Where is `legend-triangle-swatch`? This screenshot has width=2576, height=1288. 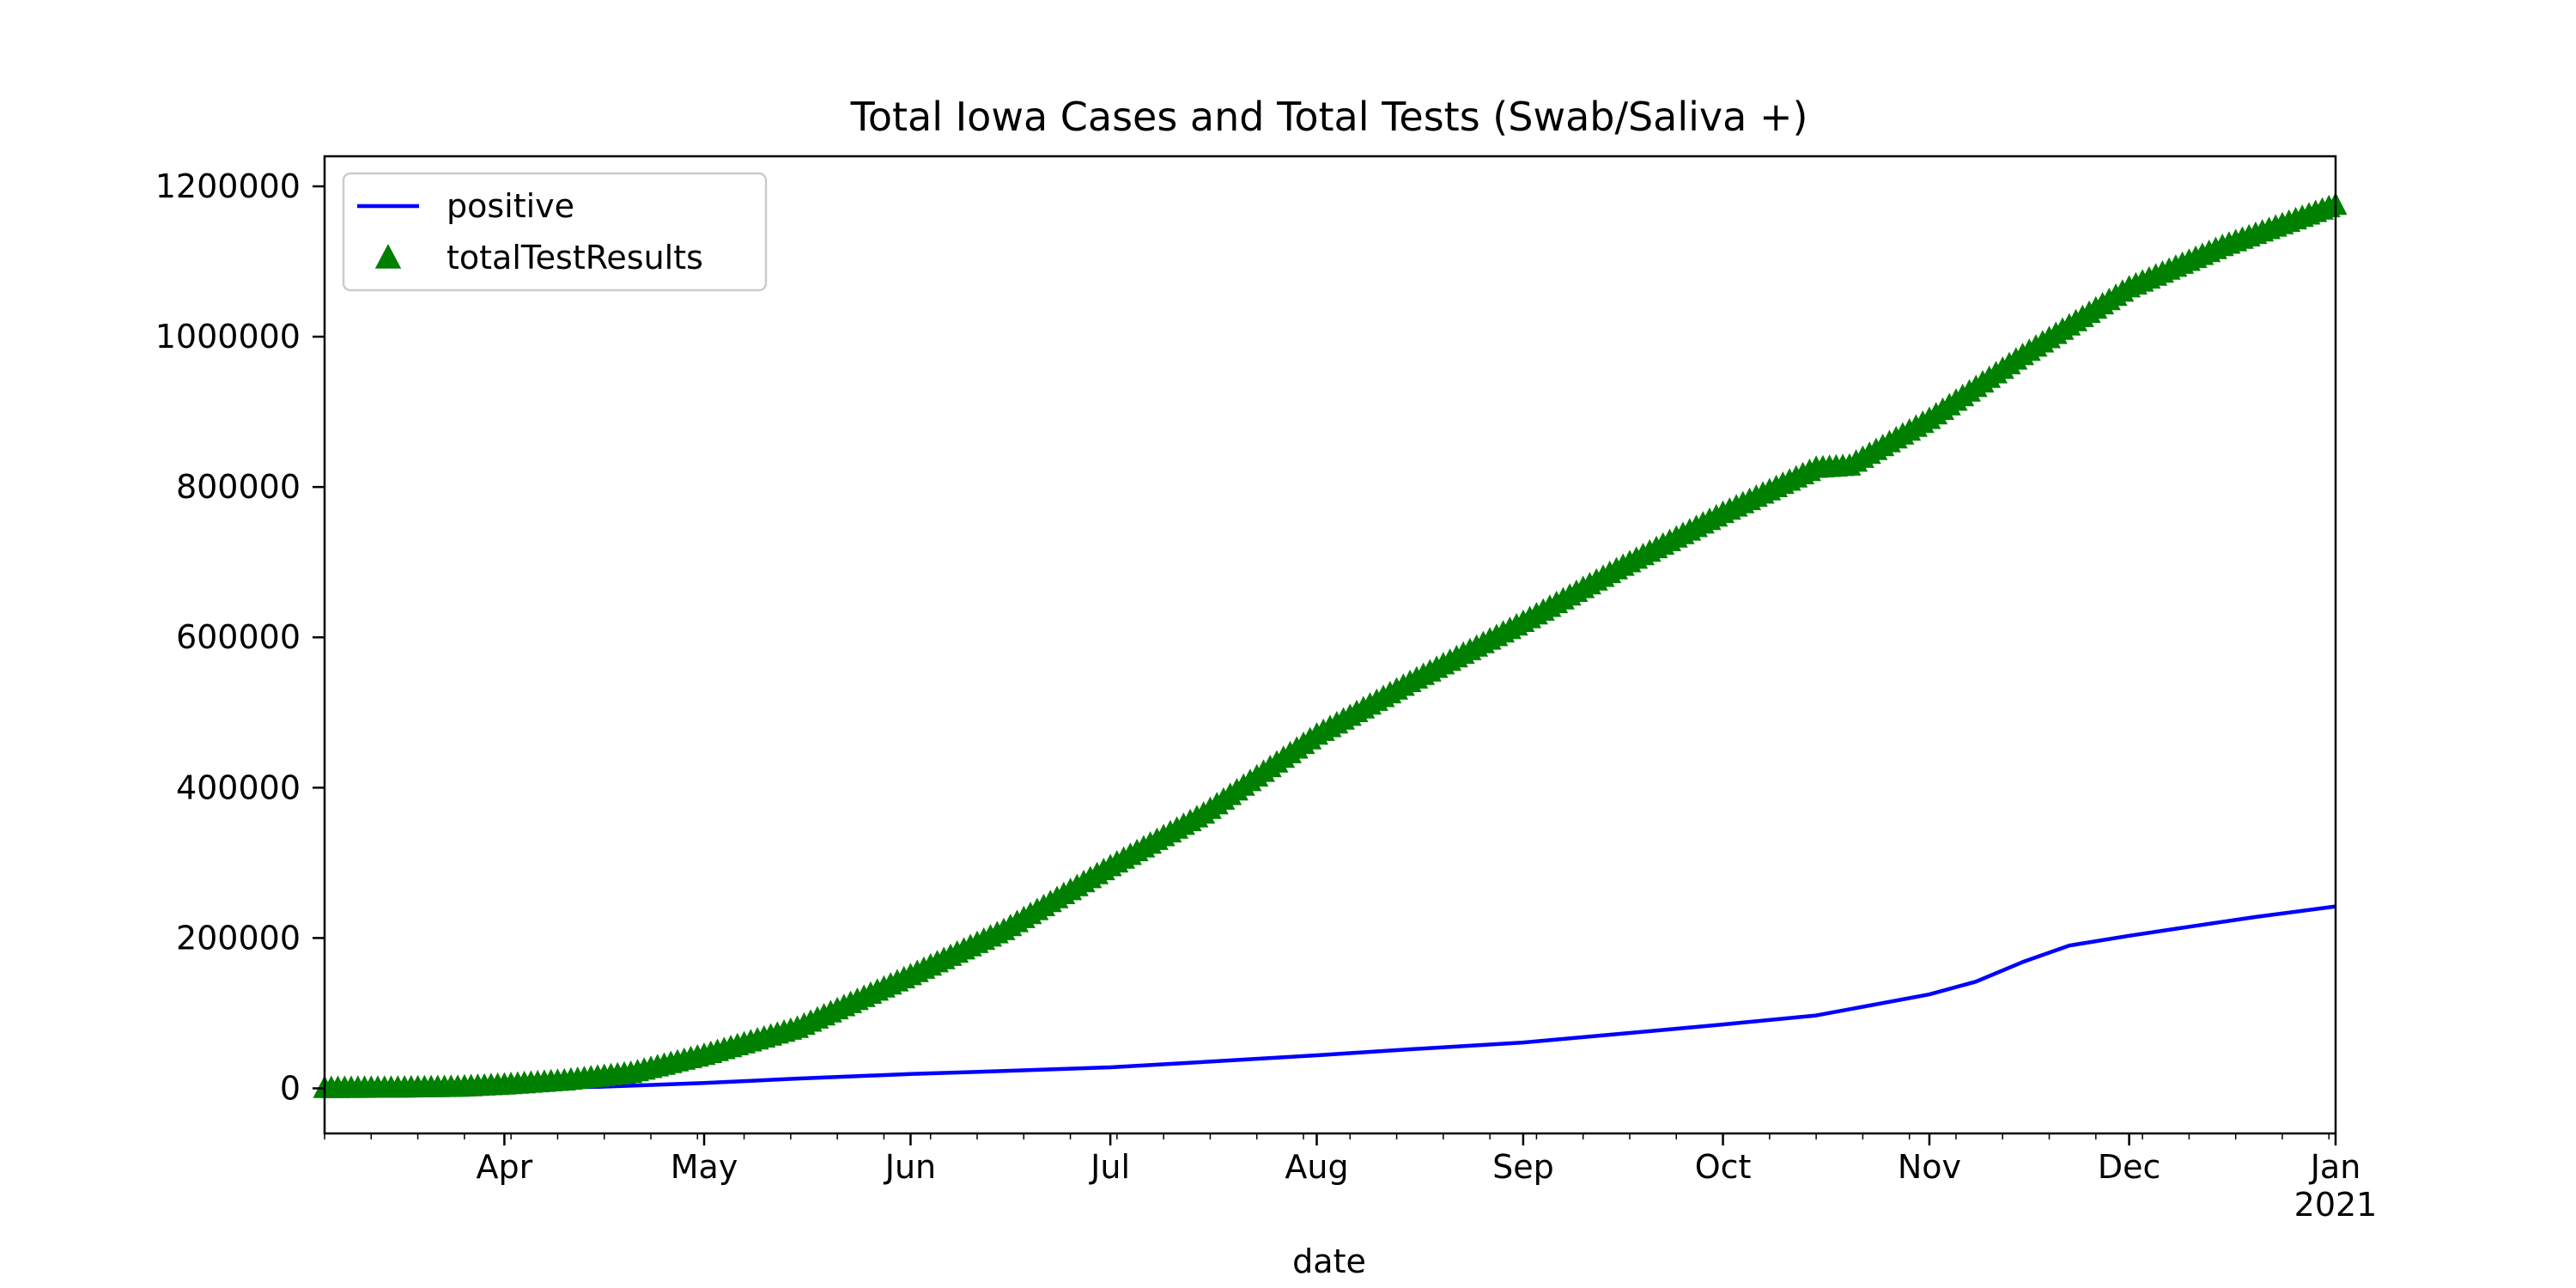 legend-triangle-swatch is located at coordinates (388, 257).